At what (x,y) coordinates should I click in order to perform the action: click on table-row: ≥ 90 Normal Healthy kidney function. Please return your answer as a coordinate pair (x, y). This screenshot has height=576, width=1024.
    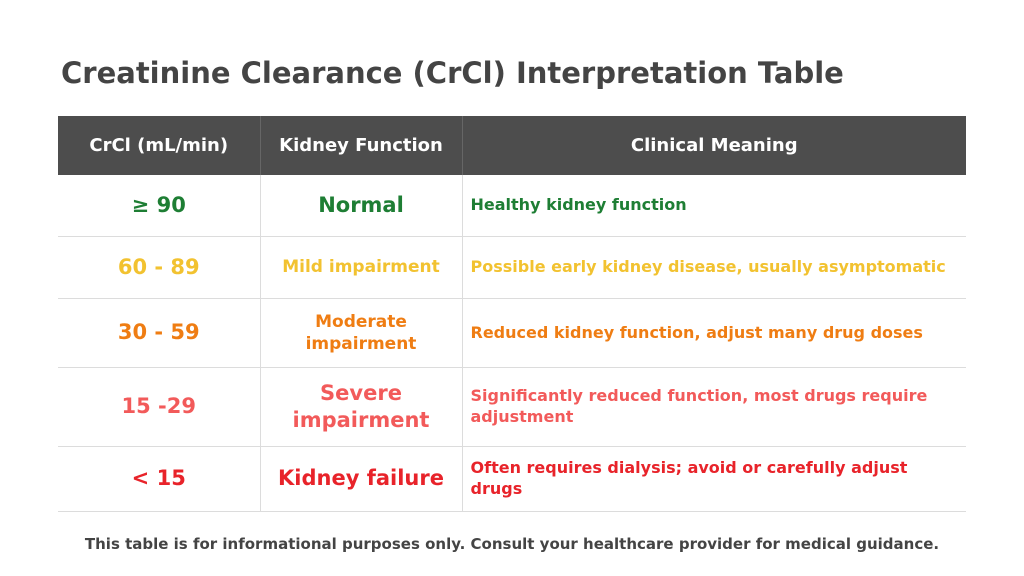
    Looking at the image, I should click on (512, 206).